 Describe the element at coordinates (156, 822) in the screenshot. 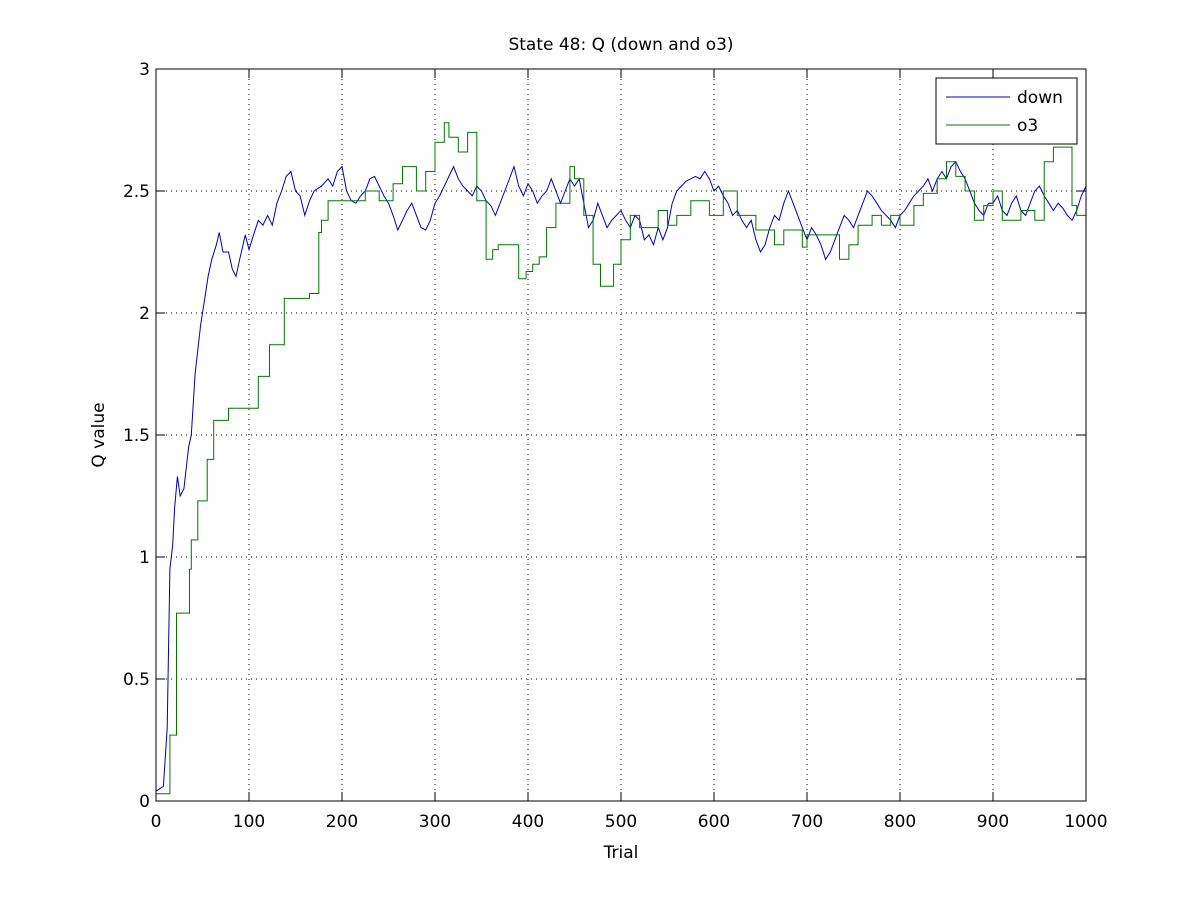

I see `x-tick-label: 0` at that location.